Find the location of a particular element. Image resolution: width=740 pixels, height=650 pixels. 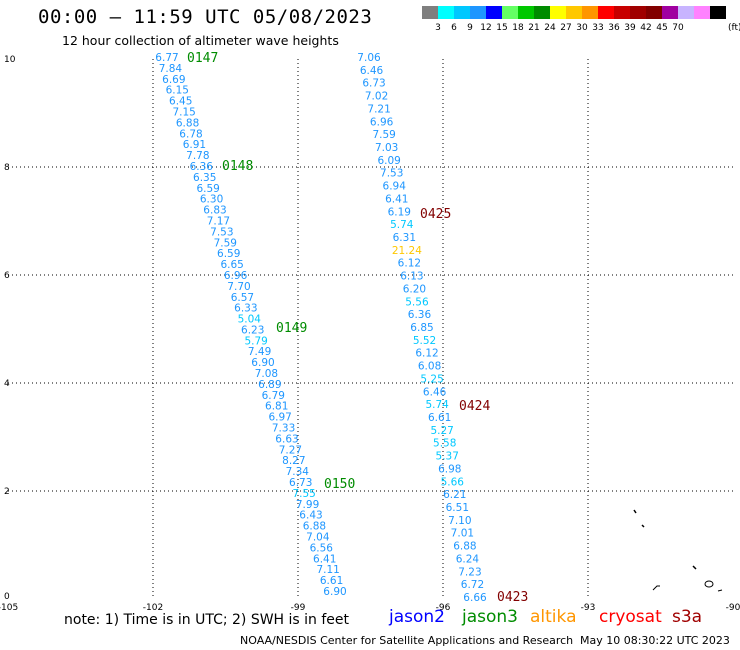

coastline-islands is located at coordinates (678, 550).